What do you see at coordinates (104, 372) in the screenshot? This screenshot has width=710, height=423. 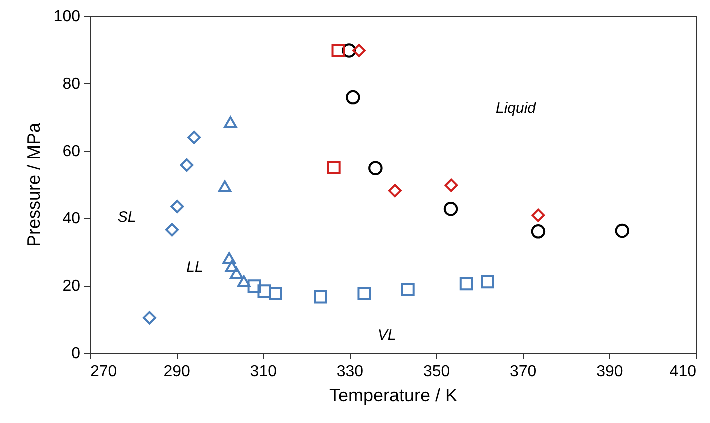 I see `x-tick-label: 270` at bounding box center [104, 372].